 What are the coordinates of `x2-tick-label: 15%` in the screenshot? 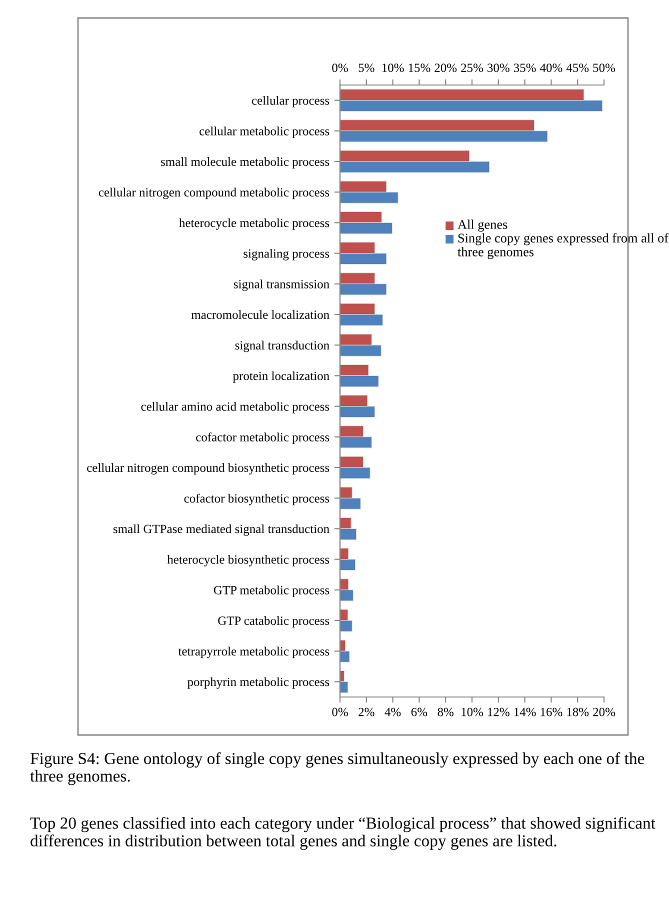 It's located at (419, 68).